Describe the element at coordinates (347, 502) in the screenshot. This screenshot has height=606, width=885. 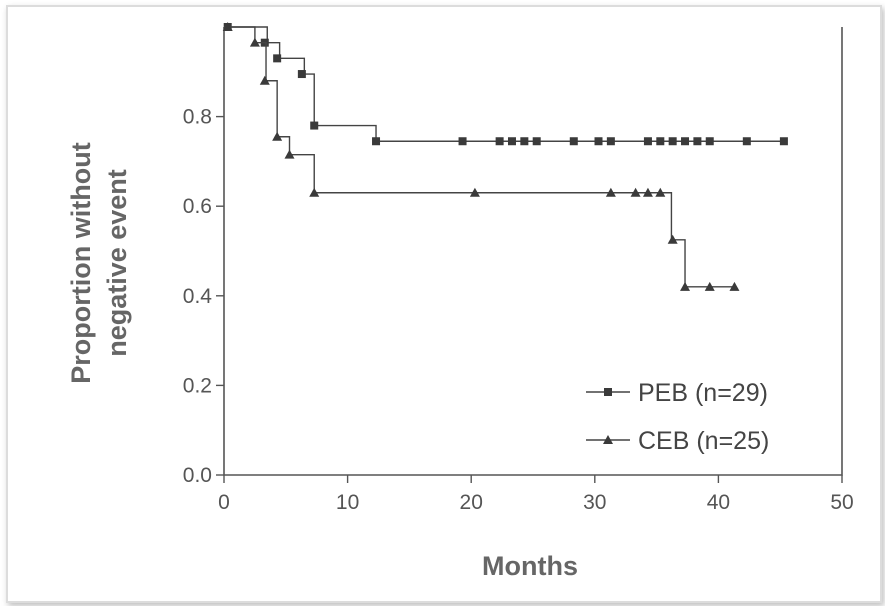
I see `x-tick-label: 10` at that location.